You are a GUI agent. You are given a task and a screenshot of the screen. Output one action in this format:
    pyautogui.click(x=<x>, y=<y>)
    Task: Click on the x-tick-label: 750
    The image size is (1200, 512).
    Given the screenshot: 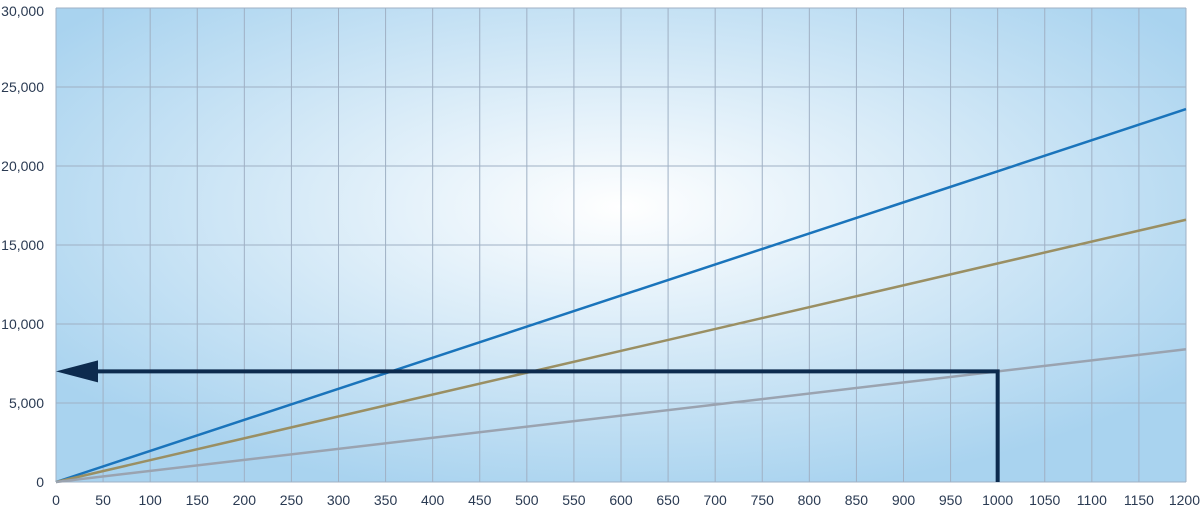 What is the action you would take?
    pyautogui.click(x=763, y=500)
    